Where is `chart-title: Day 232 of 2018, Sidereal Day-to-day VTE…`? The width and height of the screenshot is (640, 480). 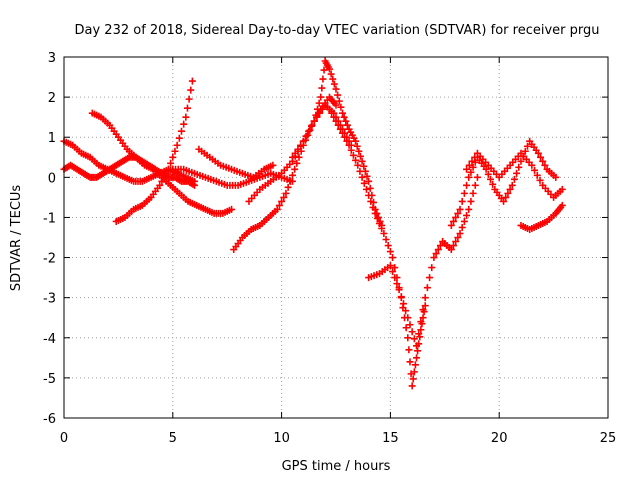
chart-title: Day 232 of 2018, Sidereal Day-to-day VTE… is located at coordinates (337, 30).